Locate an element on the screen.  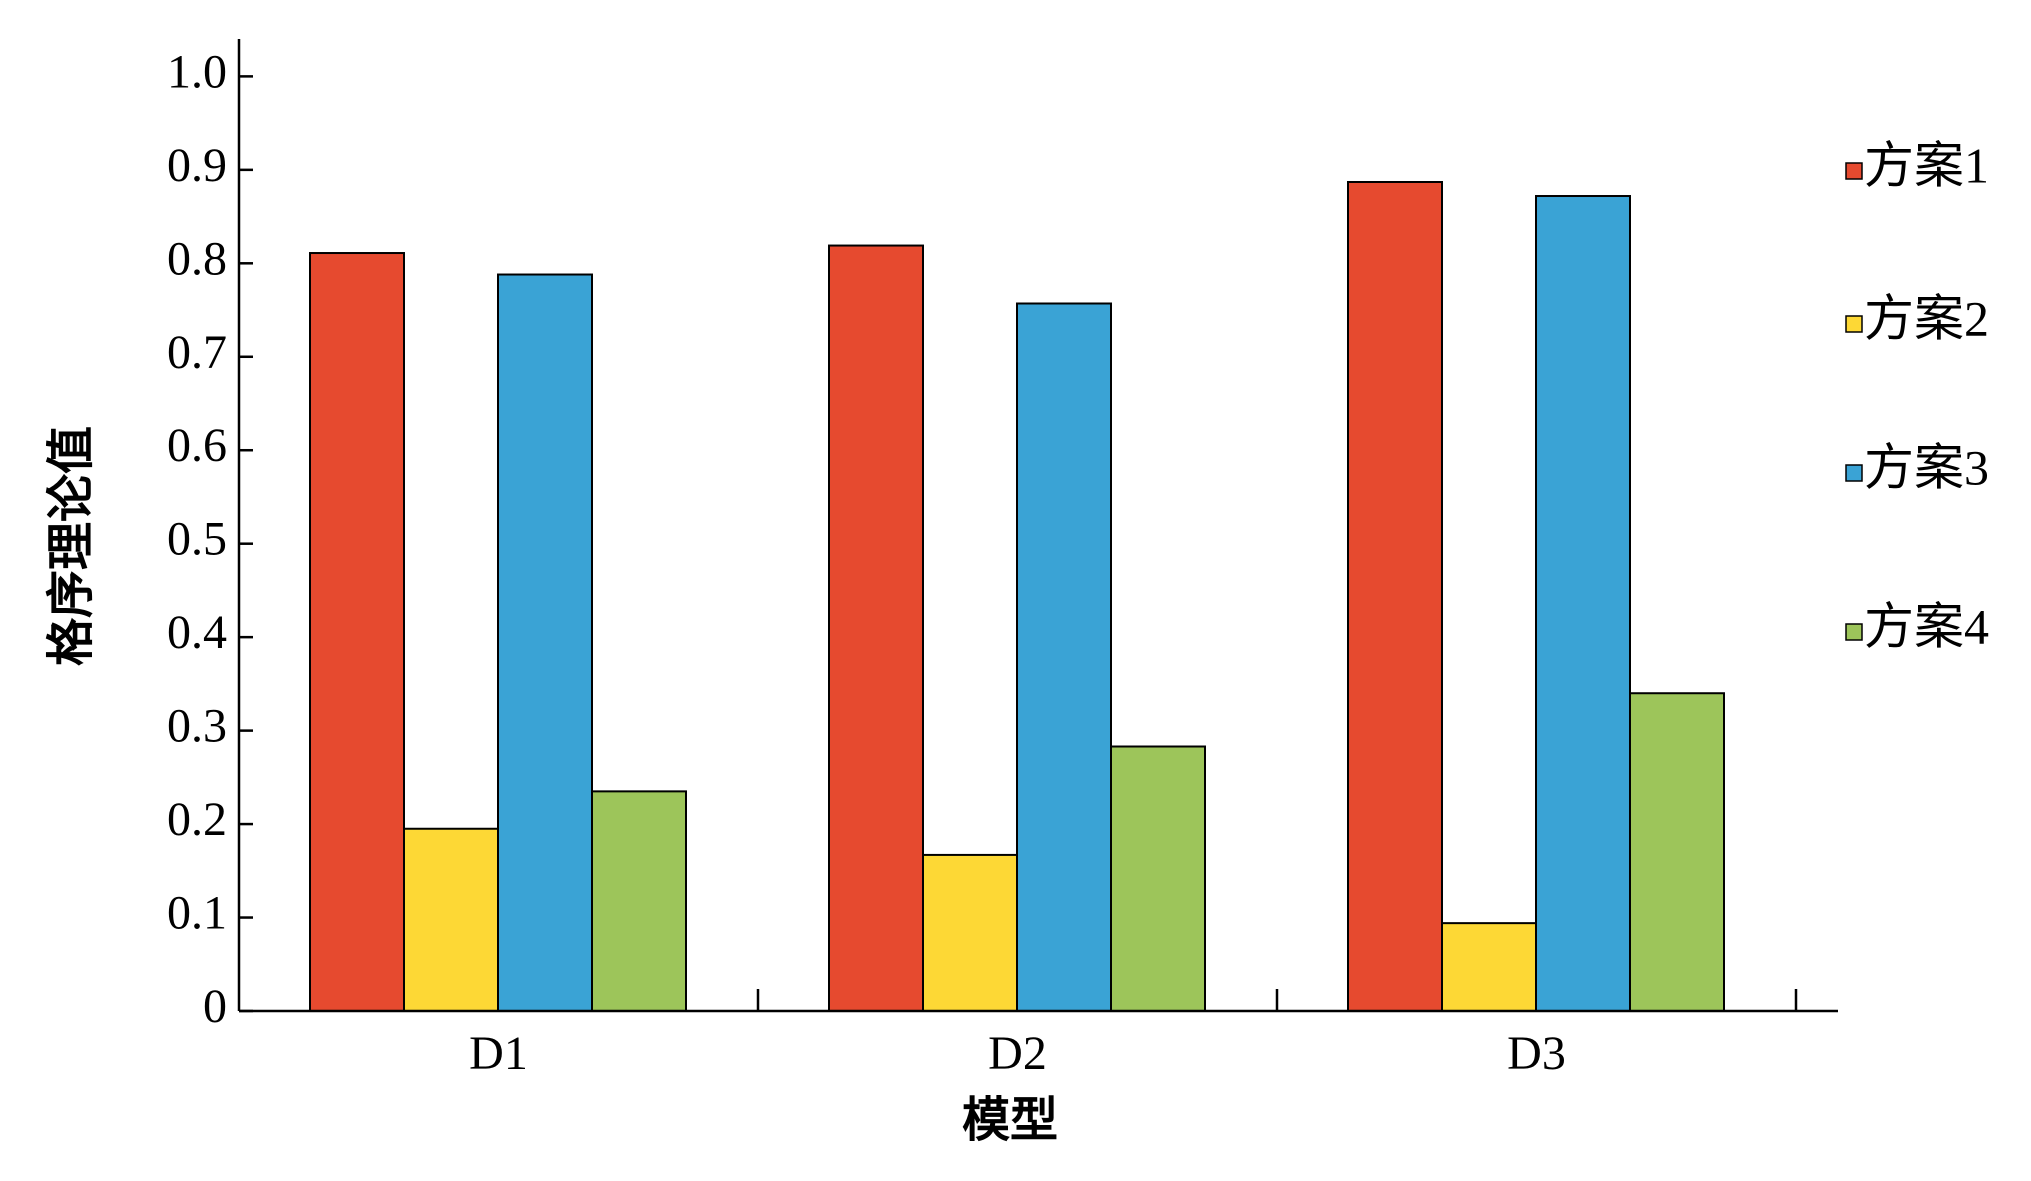
y-tick-label: 0.7 is located at coordinates (197, 352).